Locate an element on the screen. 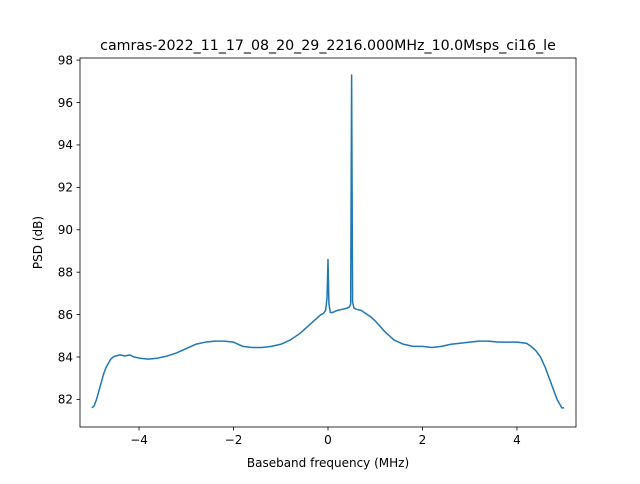  y-axis-ticks: 82 84 86 88 90 92 94 96 98 is located at coordinates (69, 230).